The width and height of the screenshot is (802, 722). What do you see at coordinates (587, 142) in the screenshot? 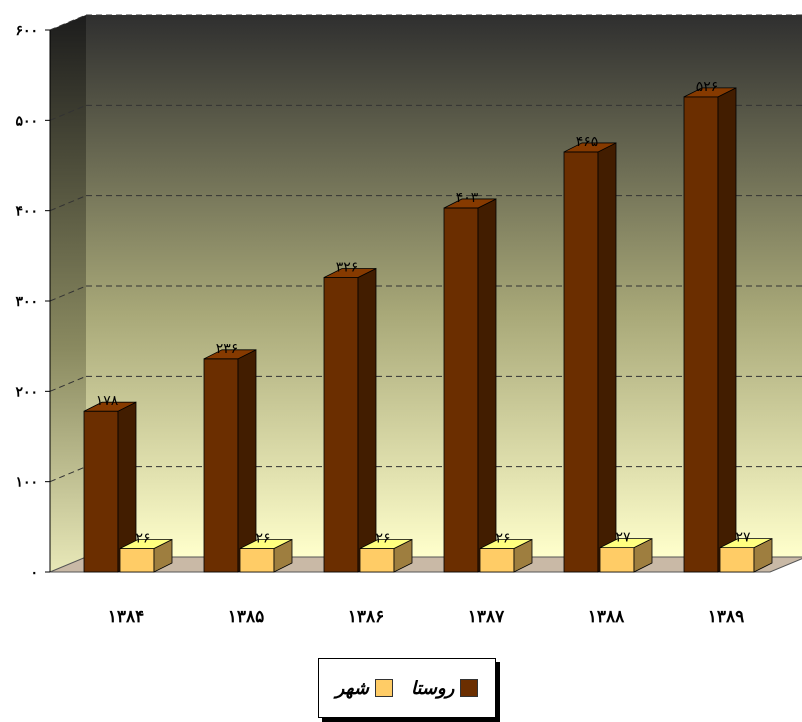
I see `data-label: ۴۶۵` at bounding box center [587, 142].